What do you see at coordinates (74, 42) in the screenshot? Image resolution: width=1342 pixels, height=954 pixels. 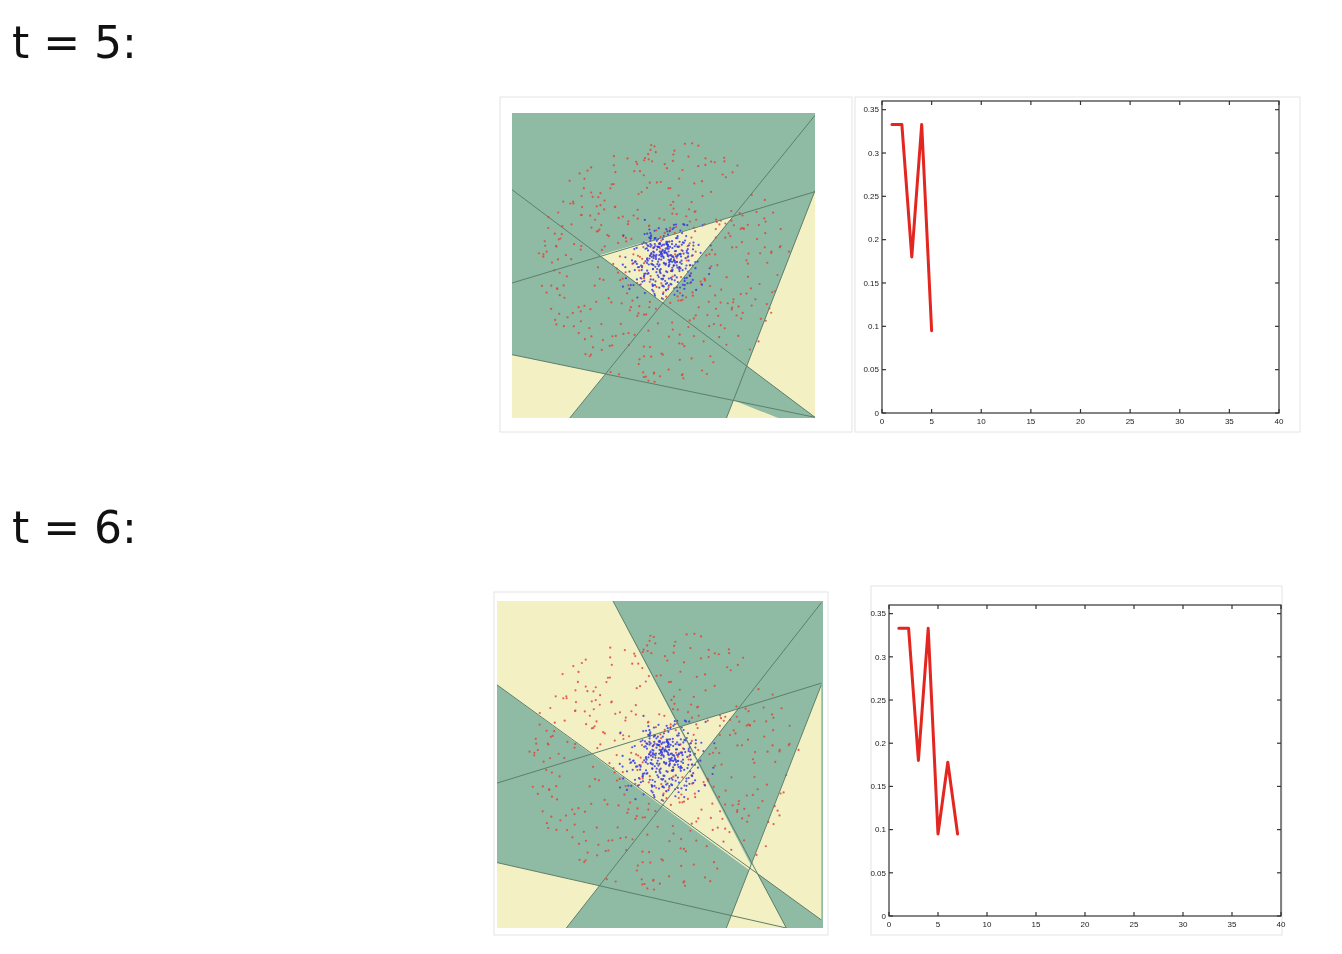 I see `text: t = 5:` at bounding box center [74, 42].